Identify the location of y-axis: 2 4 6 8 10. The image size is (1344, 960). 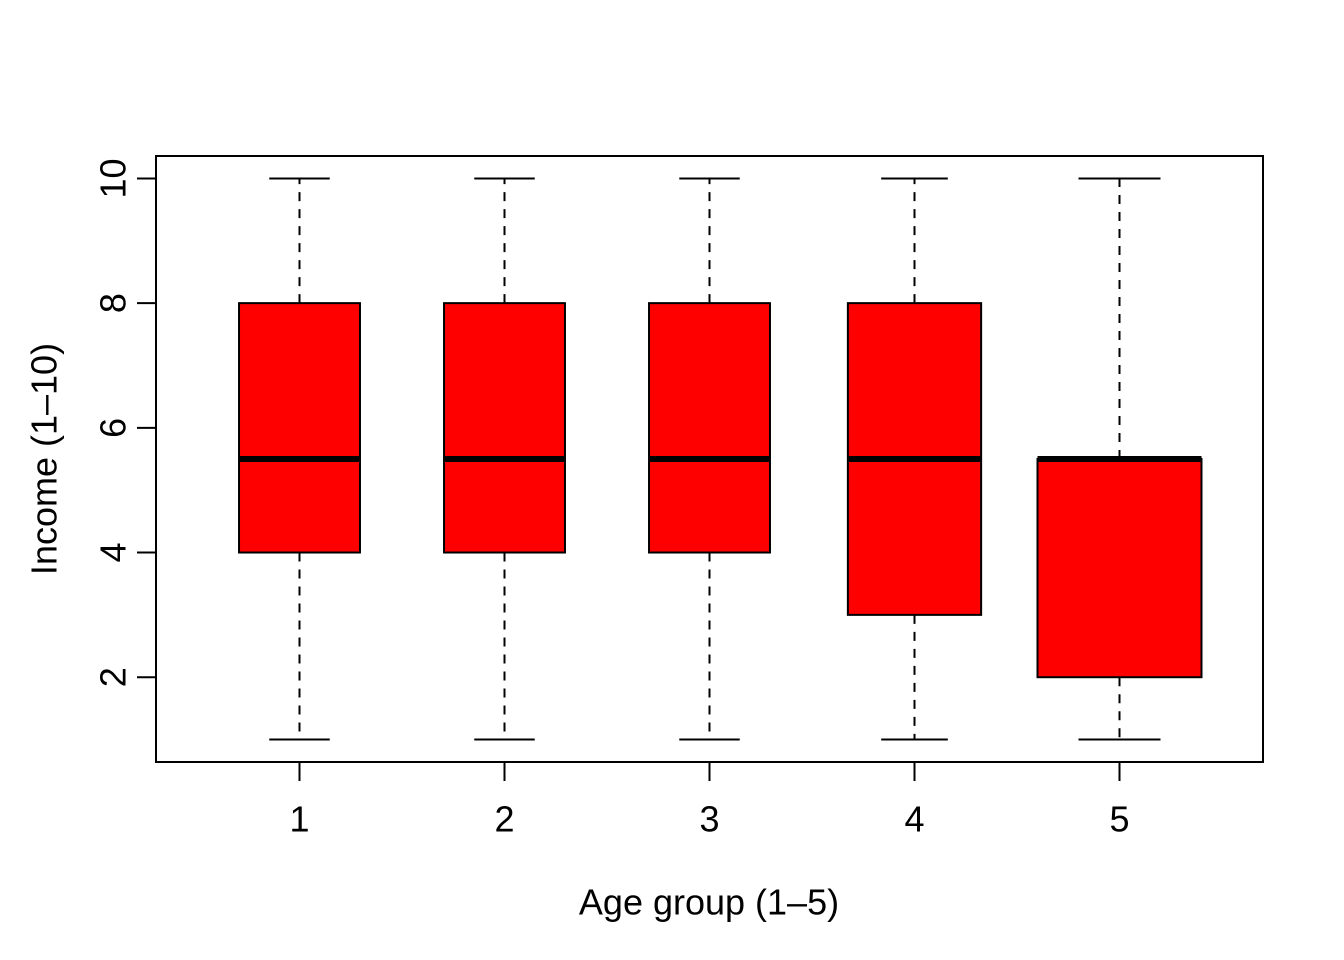
(124, 422).